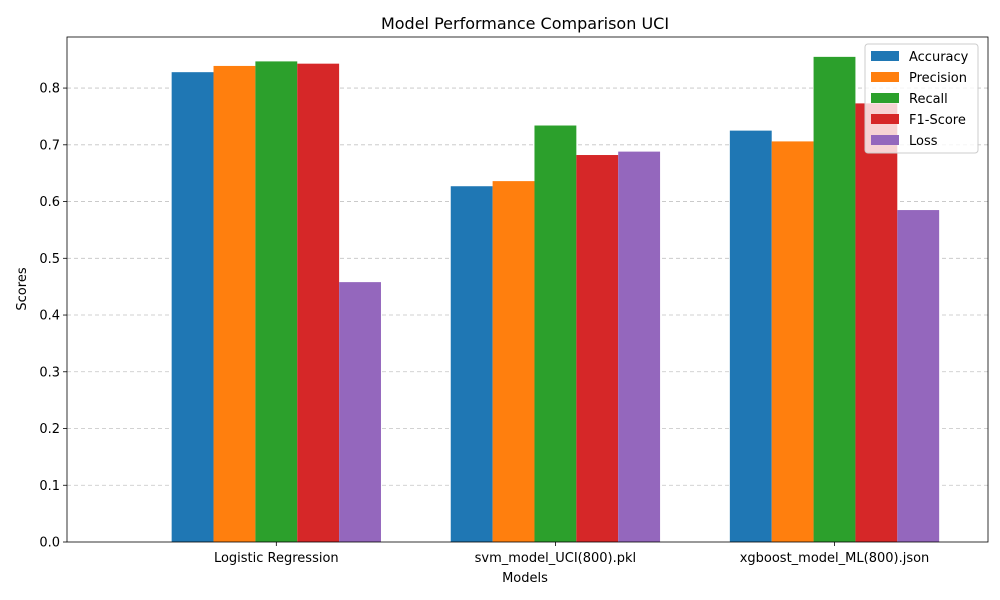 The height and width of the screenshot is (600, 1000). Describe the element at coordinates (939, 57) in the screenshot. I see `legend-label-accuracy: Accuracy` at that location.